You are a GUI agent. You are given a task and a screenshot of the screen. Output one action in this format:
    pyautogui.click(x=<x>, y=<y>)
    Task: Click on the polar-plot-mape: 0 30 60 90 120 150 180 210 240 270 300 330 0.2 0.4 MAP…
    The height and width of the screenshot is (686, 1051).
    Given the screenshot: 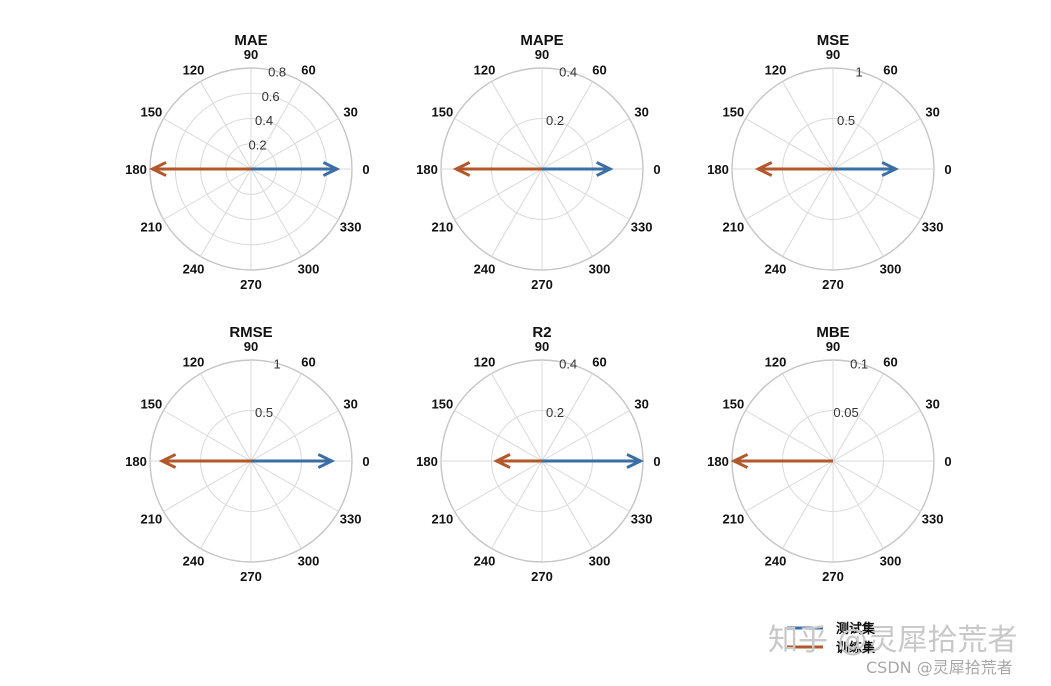 What is the action you would take?
    pyautogui.click(x=538, y=162)
    